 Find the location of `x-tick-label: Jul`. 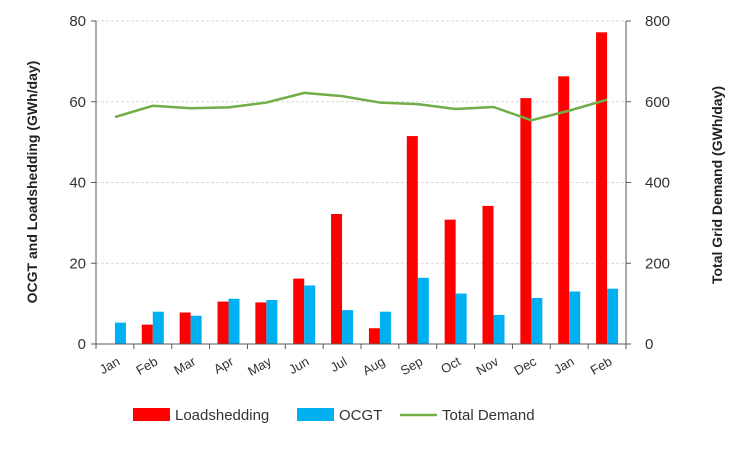

x-tick-label: Jul is located at coordinates (339, 364).